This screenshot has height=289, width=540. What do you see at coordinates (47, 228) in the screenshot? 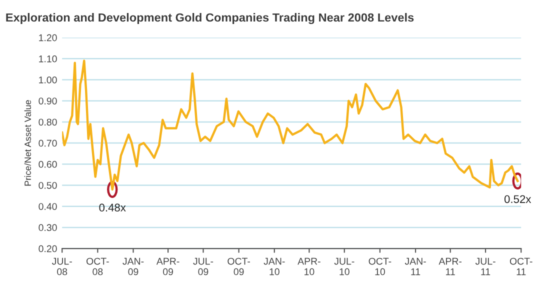
I see `y-tick-label: 0.30` at bounding box center [47, 228].